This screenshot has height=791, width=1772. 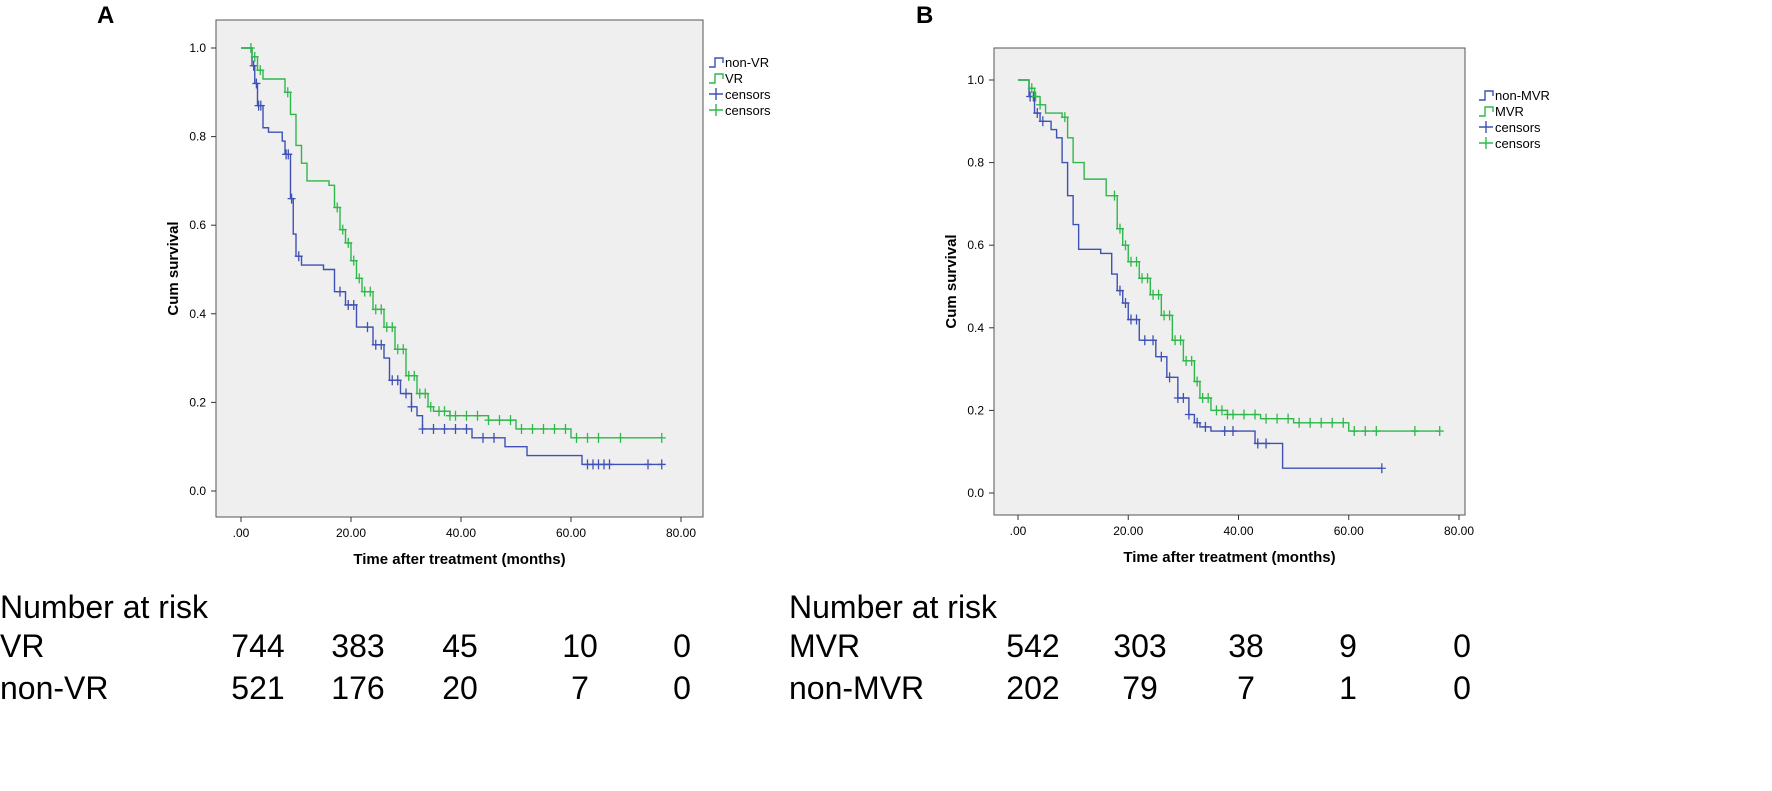 What do you see at coordinates (925, 15) in the screenshot?
I see `panel-label: B` at bounding box center [925, 15].